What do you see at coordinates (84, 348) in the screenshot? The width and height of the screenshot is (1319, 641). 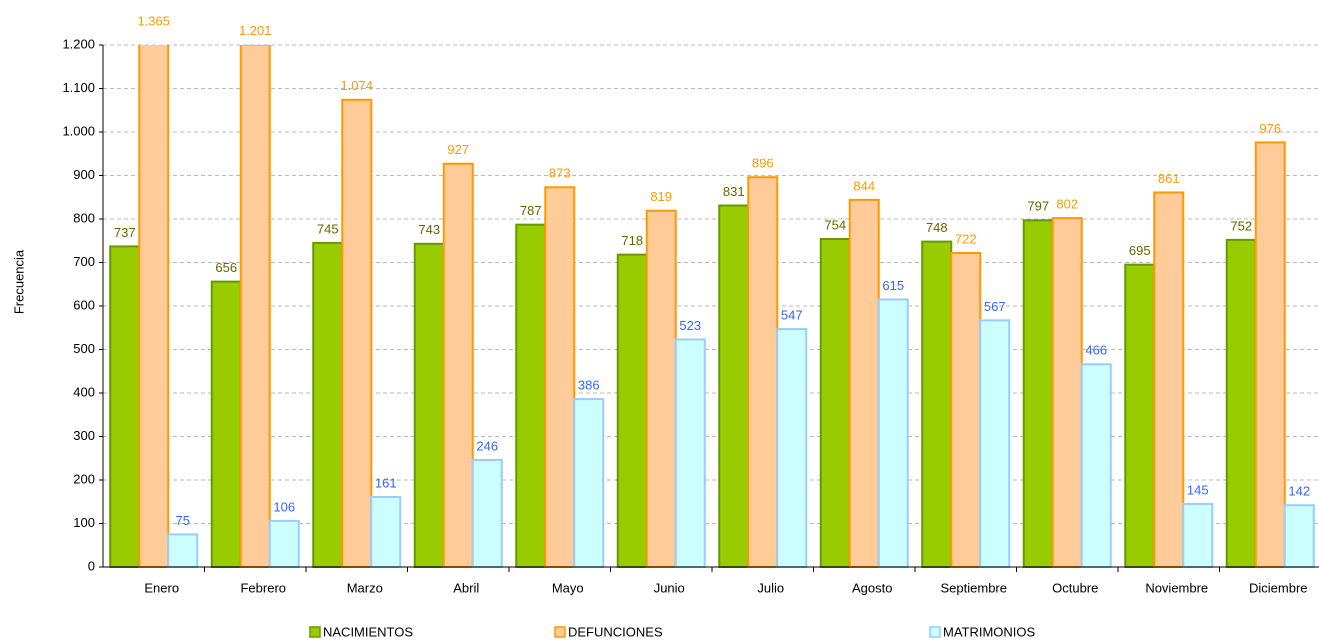 I see `y-tick-label: 500` at bounding box center [84, 348].